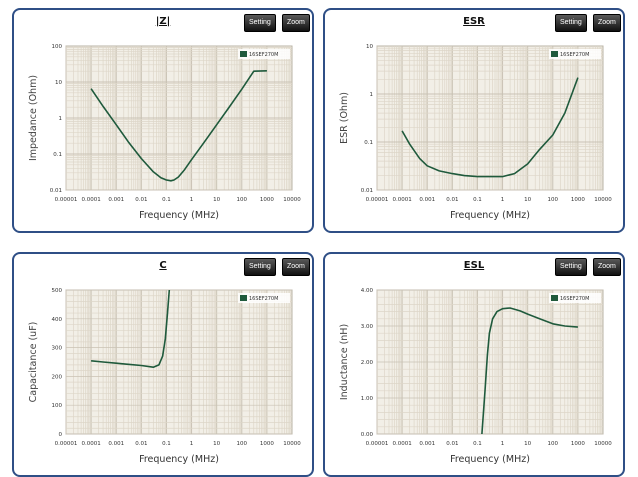  Describe the element at coordinates (367, 435) in the screenshot. I see `y-tick-label: 0.00` at that location.